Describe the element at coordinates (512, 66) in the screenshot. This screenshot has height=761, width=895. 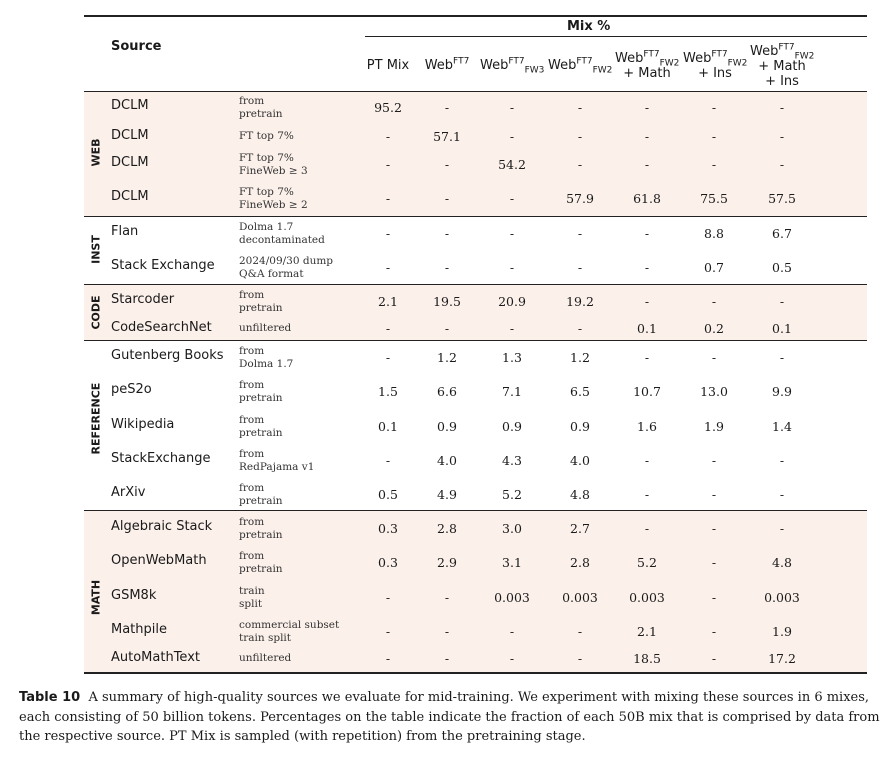
I see `col-header-web-ft7-fw3: WebFT7FW3` at that location.